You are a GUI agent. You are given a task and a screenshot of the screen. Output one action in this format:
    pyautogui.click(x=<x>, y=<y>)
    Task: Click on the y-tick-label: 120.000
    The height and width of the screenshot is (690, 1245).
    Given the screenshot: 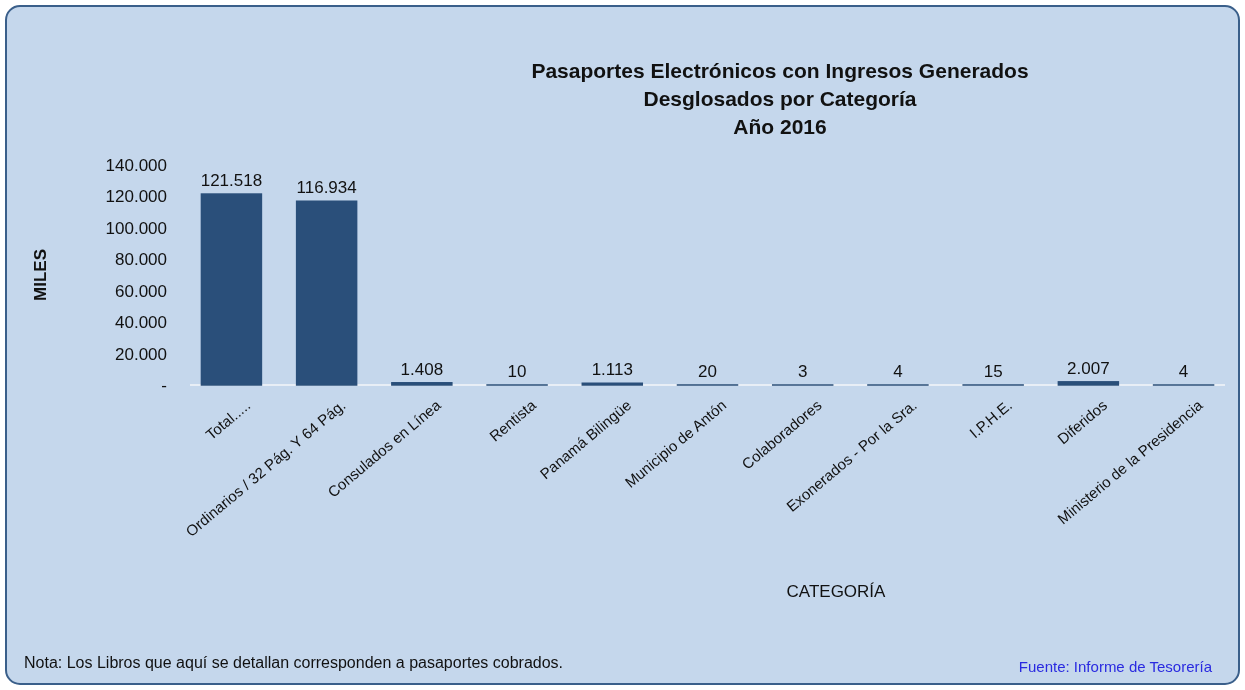 What is the action you would take?
    pyautogui.click(x=136, y=197)
    